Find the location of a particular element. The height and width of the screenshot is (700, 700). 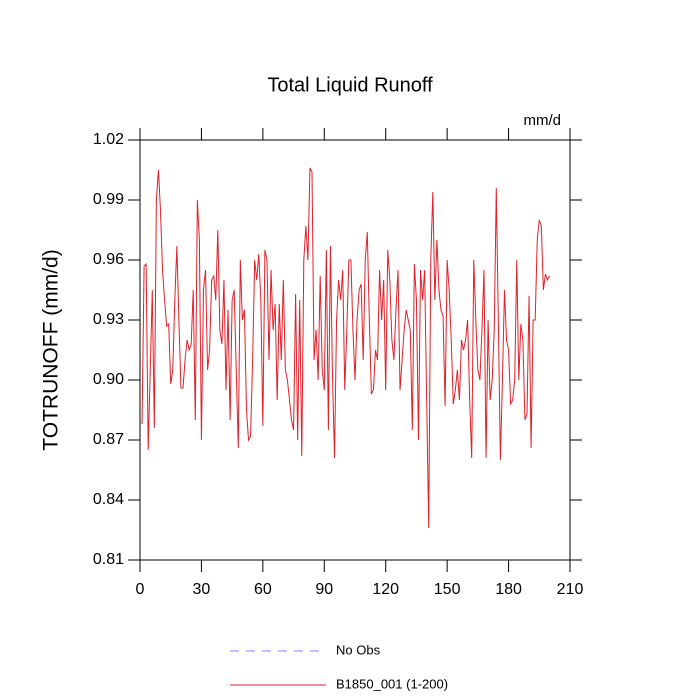

x-tick-label: 210 is located at coordinates (570, 589).